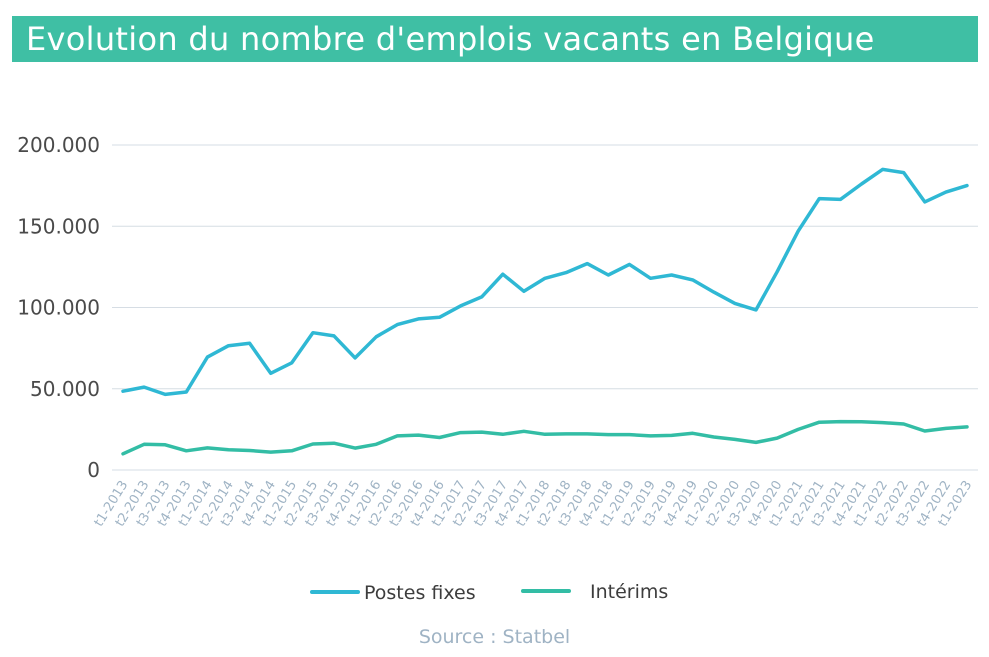 The width and height of the screenshot is (989, 657). I want to click on y-tick-label: 50.000, so click(65, 389).